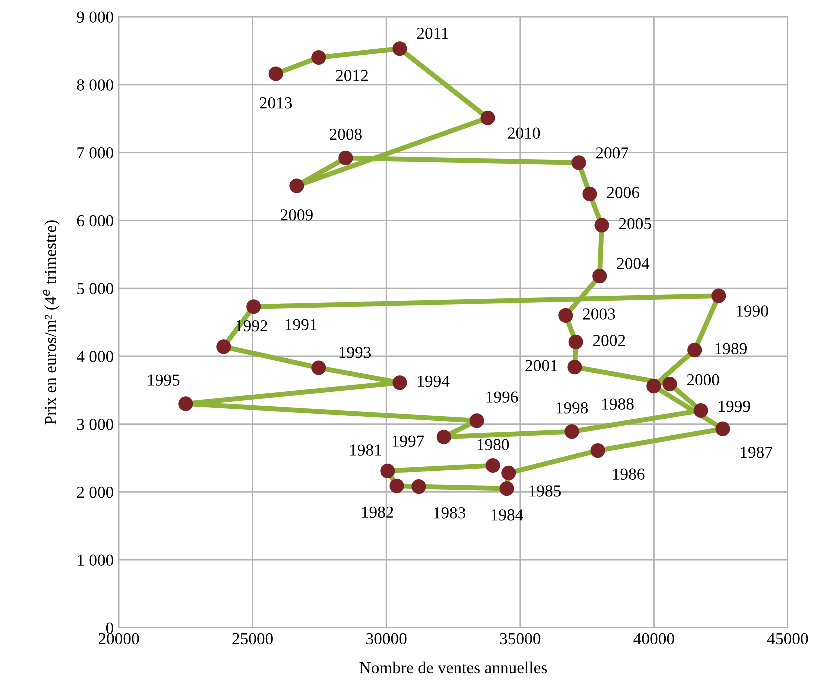 Image resolution: width=816 pixels, height=691 pixels. What do you see at coordinates (95, 492) in the screenshot?
I see `y-tick-label: 2 000` at bounding box center [95, 492].